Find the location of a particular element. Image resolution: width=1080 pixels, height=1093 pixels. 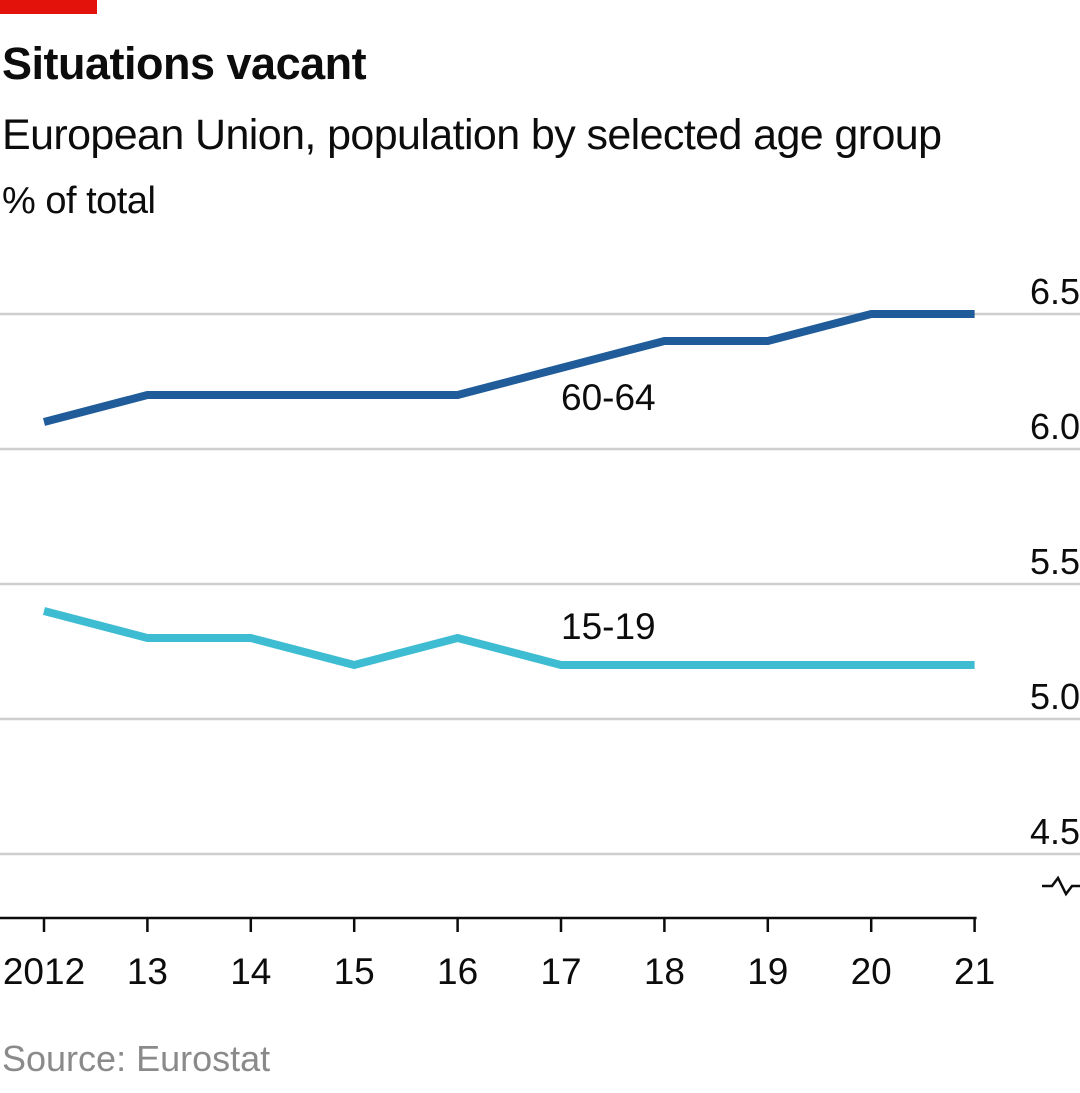

x-tick-label: 2012 is located at coordinates (44, 971).